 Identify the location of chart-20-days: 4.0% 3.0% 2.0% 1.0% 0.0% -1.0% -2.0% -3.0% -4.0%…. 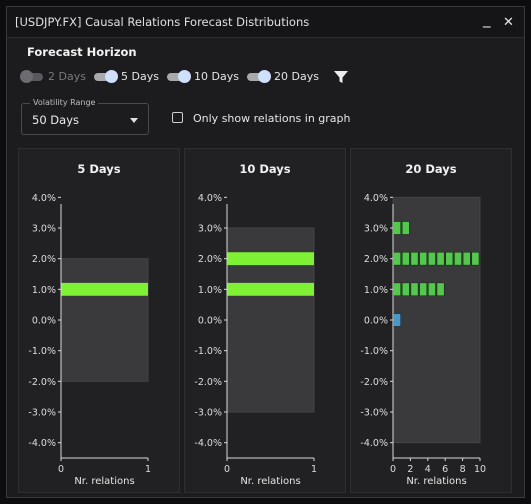
(423, 340).